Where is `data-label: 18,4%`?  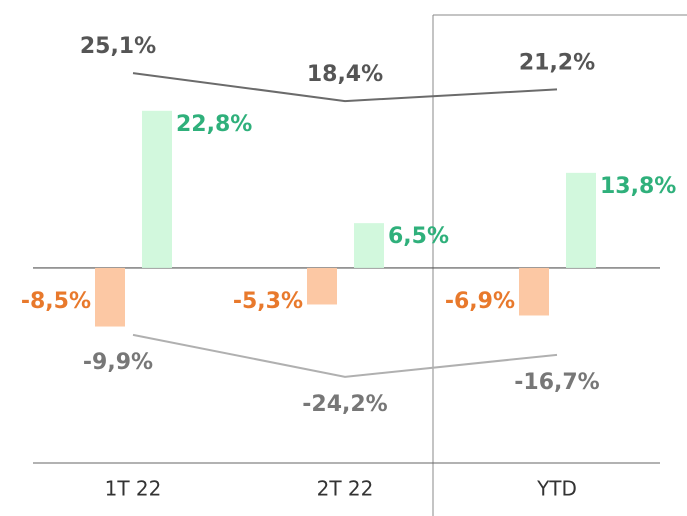 data-label: 18,4% is located at coordinates (345, 74).